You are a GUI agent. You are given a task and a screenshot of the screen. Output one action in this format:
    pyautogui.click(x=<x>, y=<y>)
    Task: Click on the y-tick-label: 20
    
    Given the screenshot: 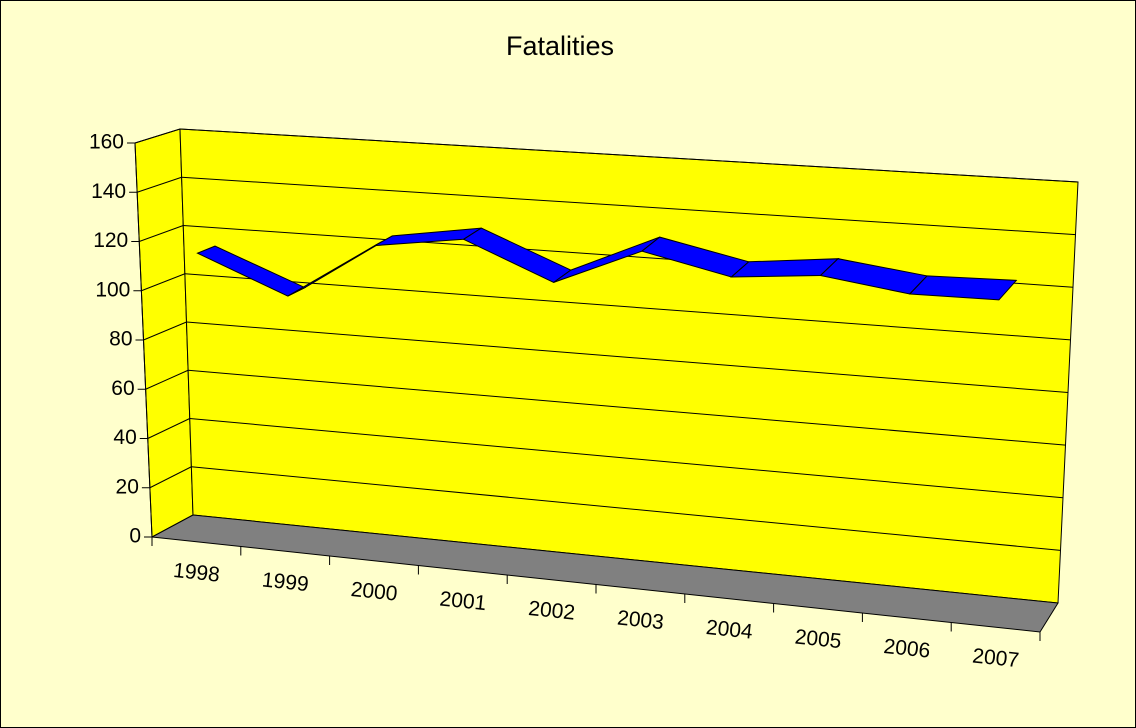 What is the action you would take?
    pyautogui.click(x=127, y=486)
    